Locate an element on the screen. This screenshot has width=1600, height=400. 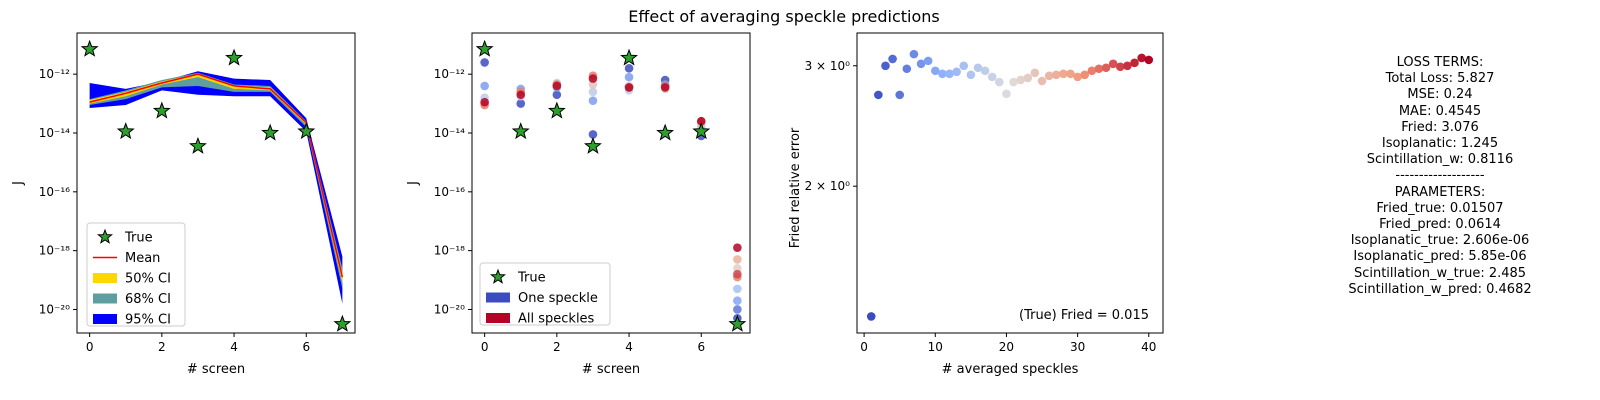
loss-text-line: Scintillation_w: 0.8116 is located at coordinates (1440, 160).